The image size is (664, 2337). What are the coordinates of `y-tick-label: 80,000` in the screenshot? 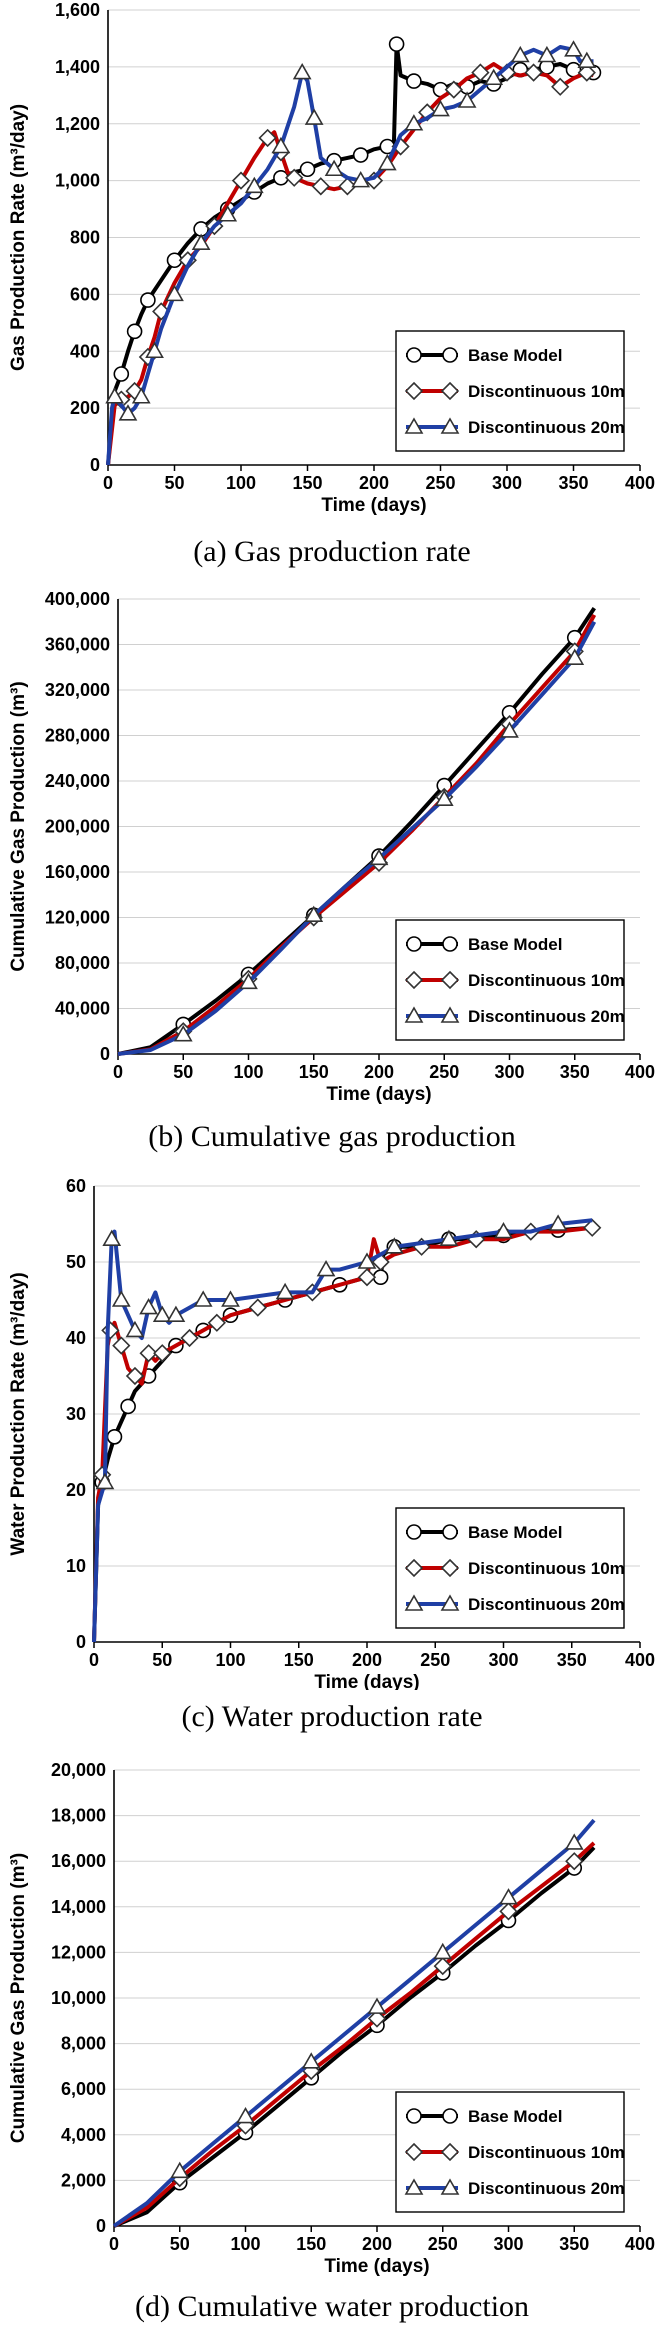 It's located at (82, 963).